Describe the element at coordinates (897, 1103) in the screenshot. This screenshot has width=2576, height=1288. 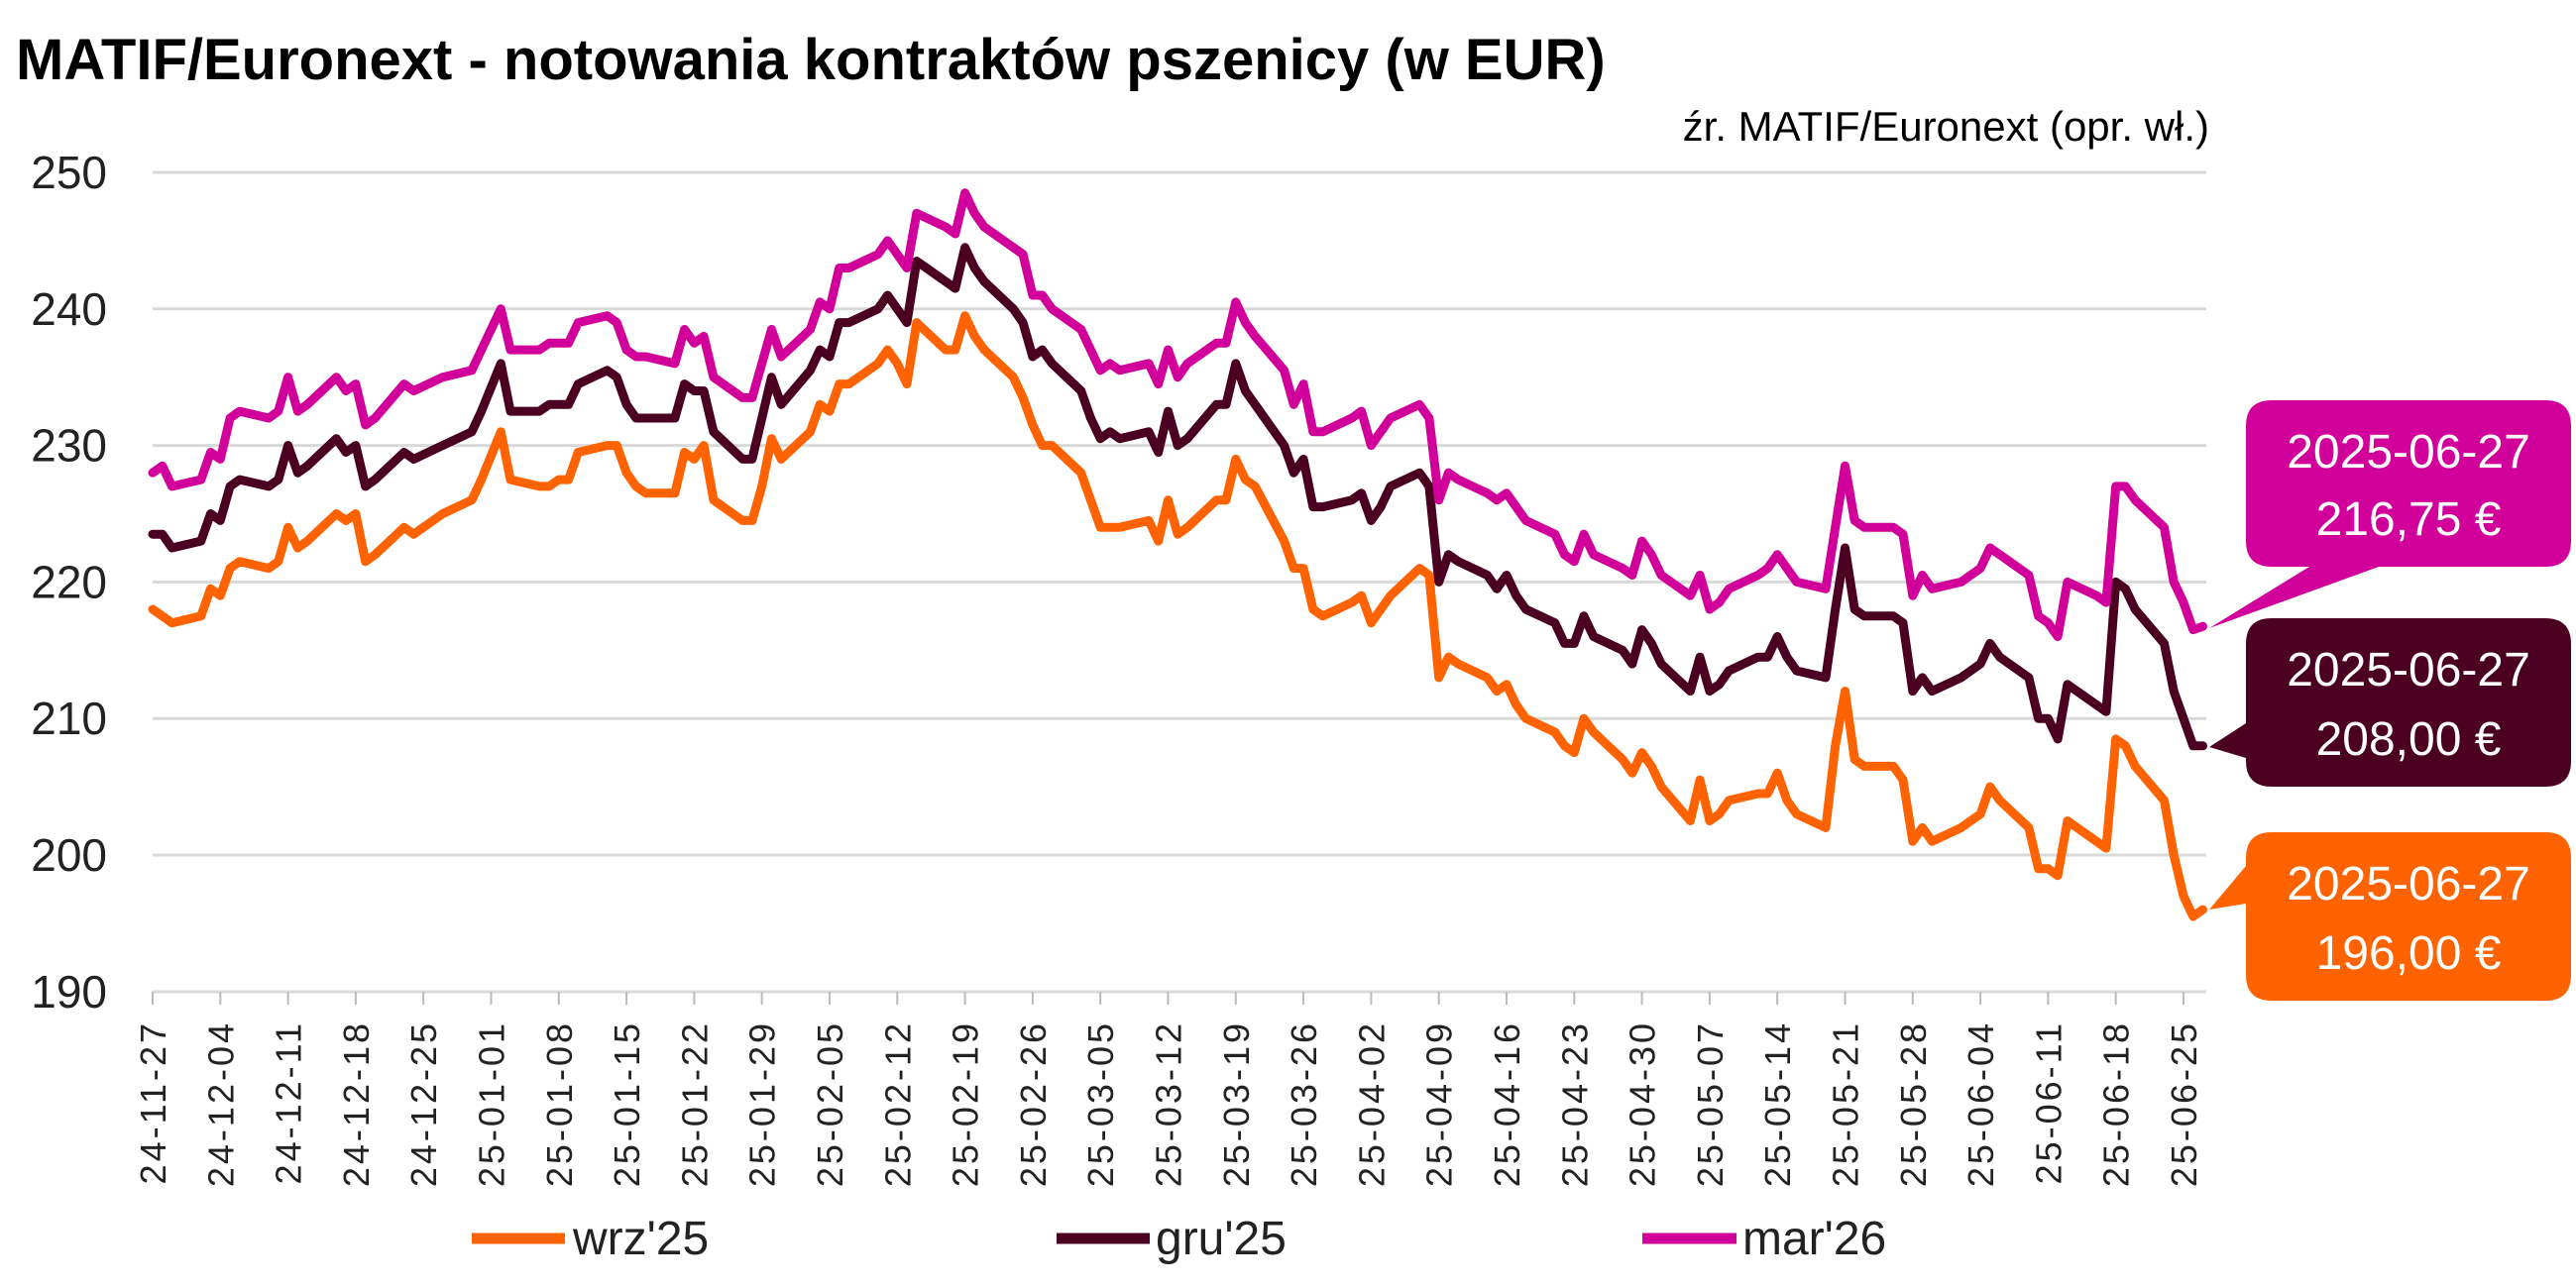
I see `x-tick-label: 25-02-12` at that location.